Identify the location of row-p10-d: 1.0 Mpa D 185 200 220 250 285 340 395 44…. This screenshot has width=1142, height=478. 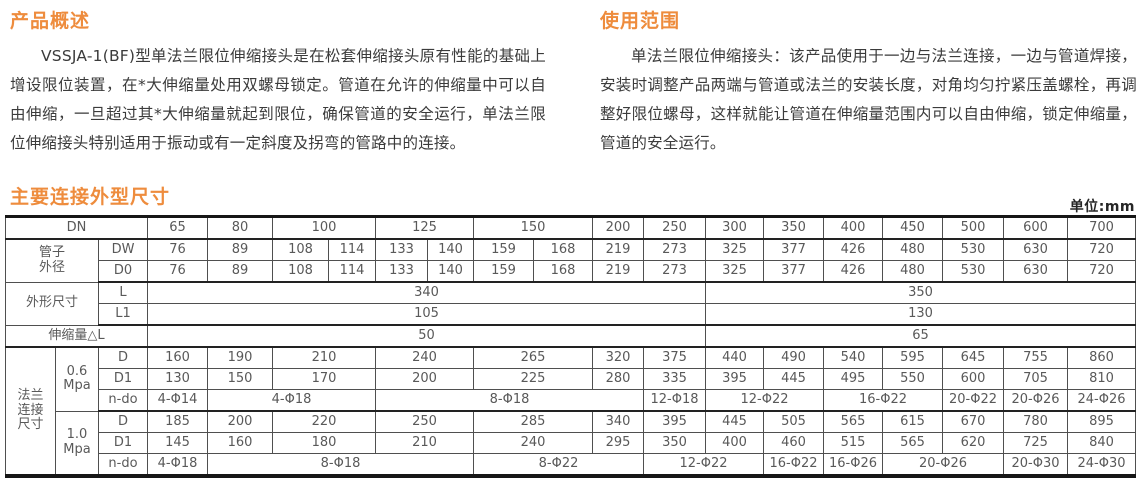
(571, 443).